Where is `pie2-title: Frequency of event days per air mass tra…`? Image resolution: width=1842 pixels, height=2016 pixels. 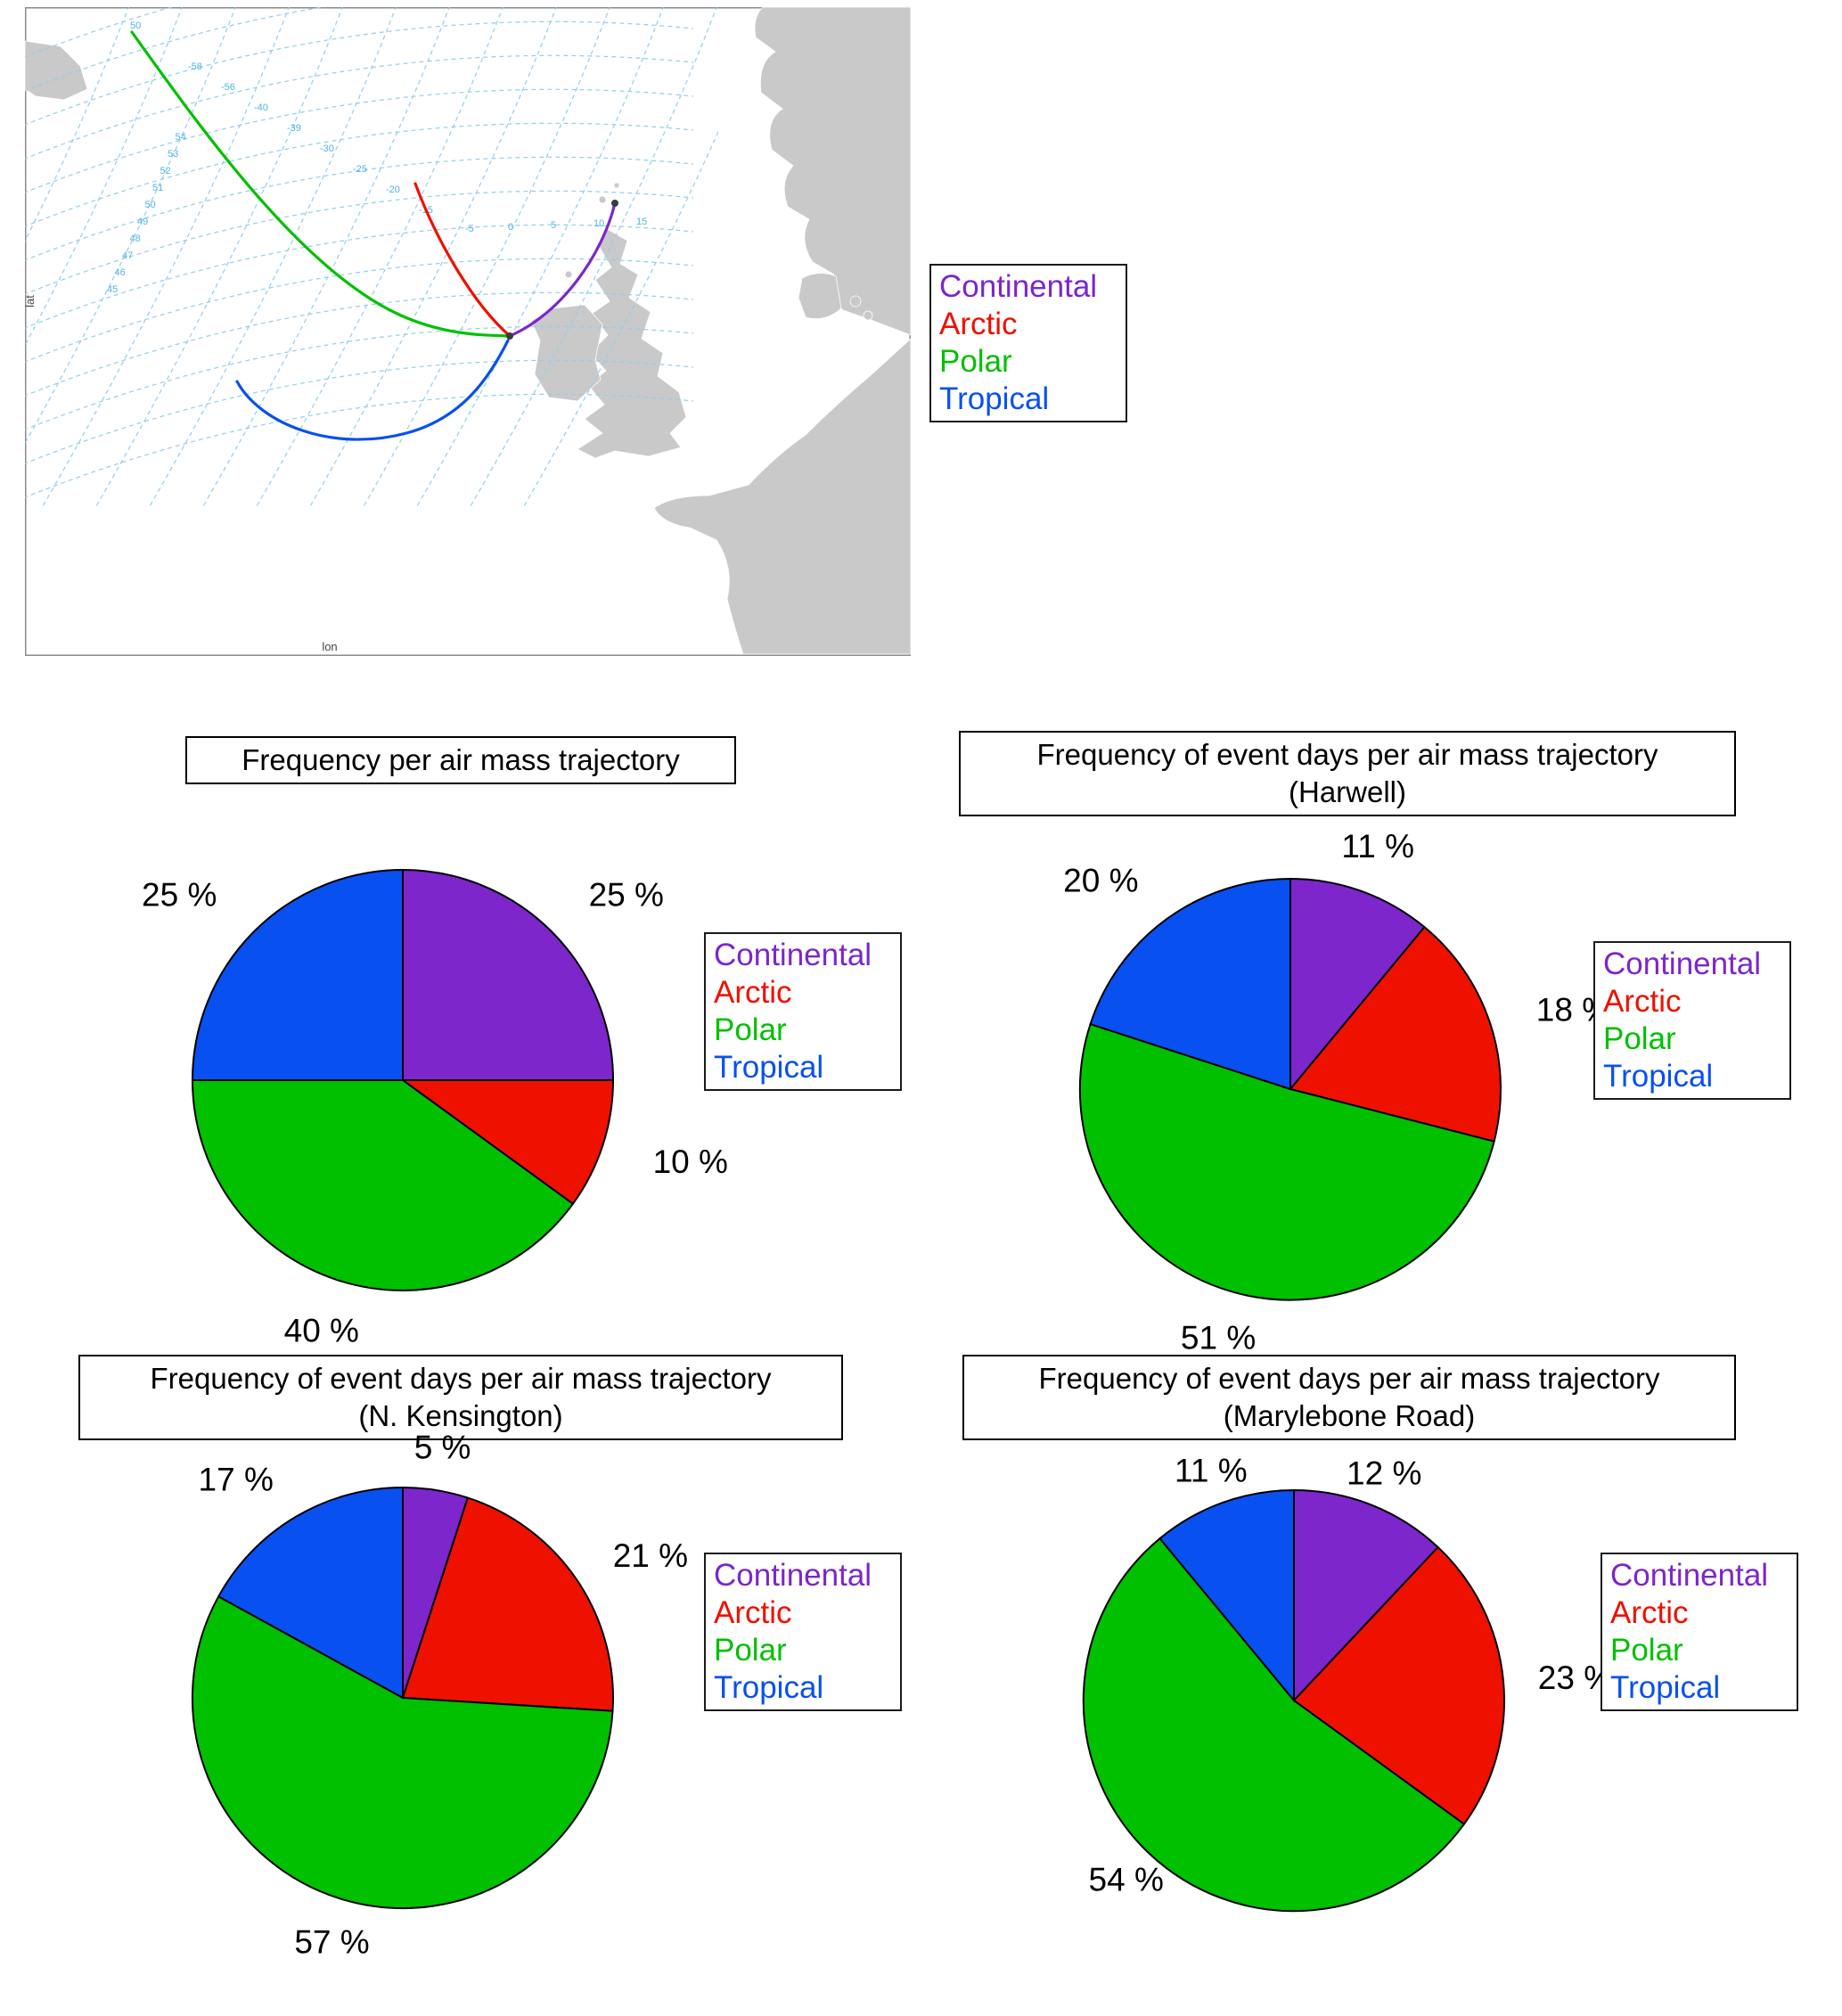
pie2-title: Frequency of event days per air mass tra… is located at coordinates (1348, 774).